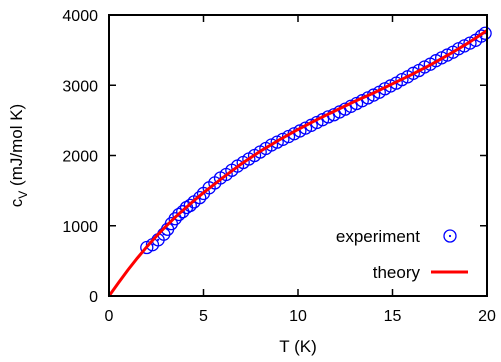 The image size is (501, 362). Describe the element at coordinates (203, 316) in the screenshot. I see `x-tick-label: 5` at that location.